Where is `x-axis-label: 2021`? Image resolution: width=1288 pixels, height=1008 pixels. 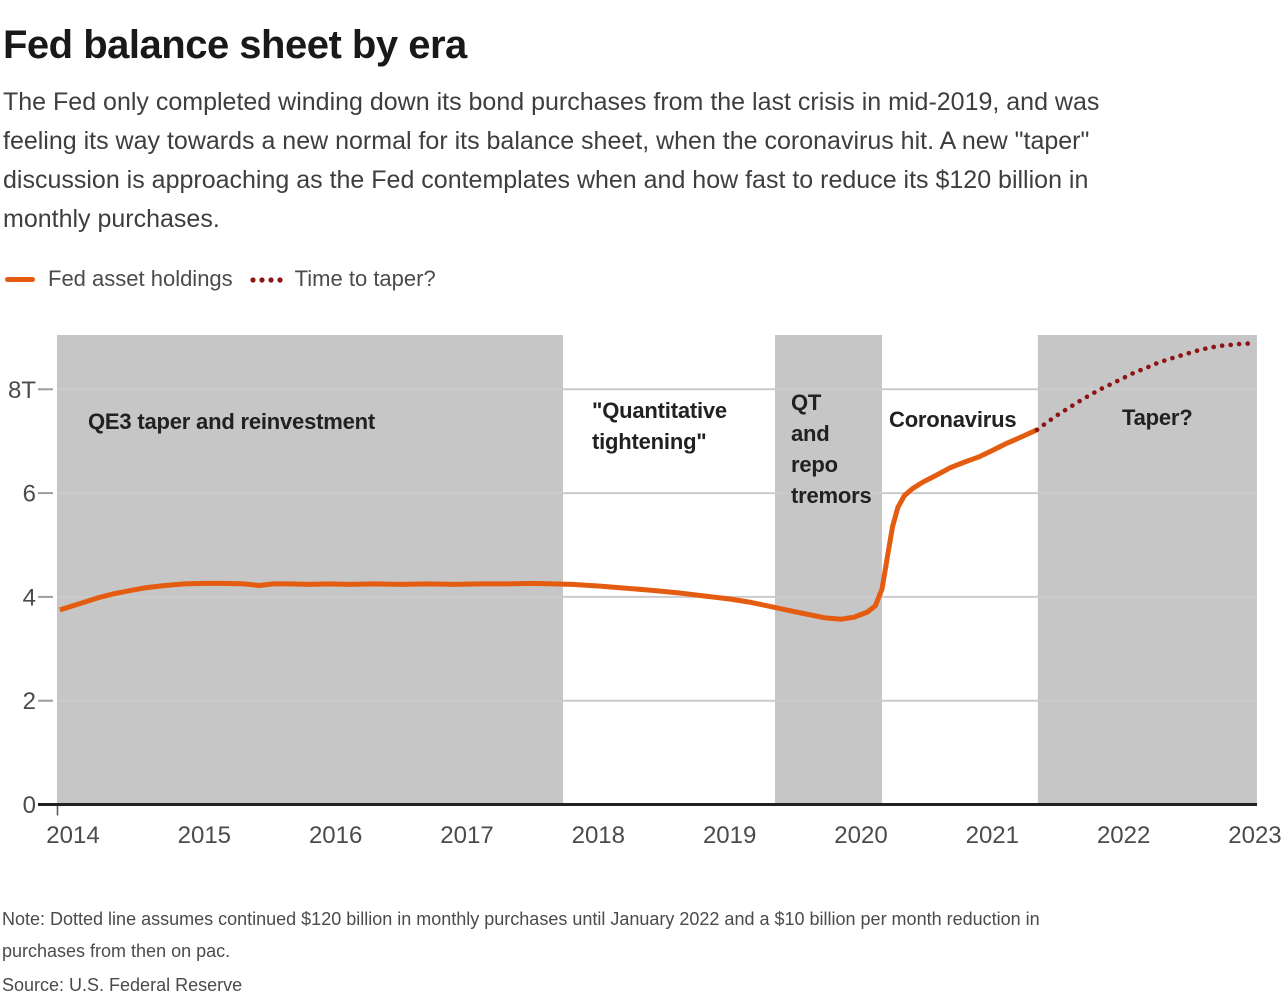
x-axis-label: 2021 is located at coordinates (992, 835).